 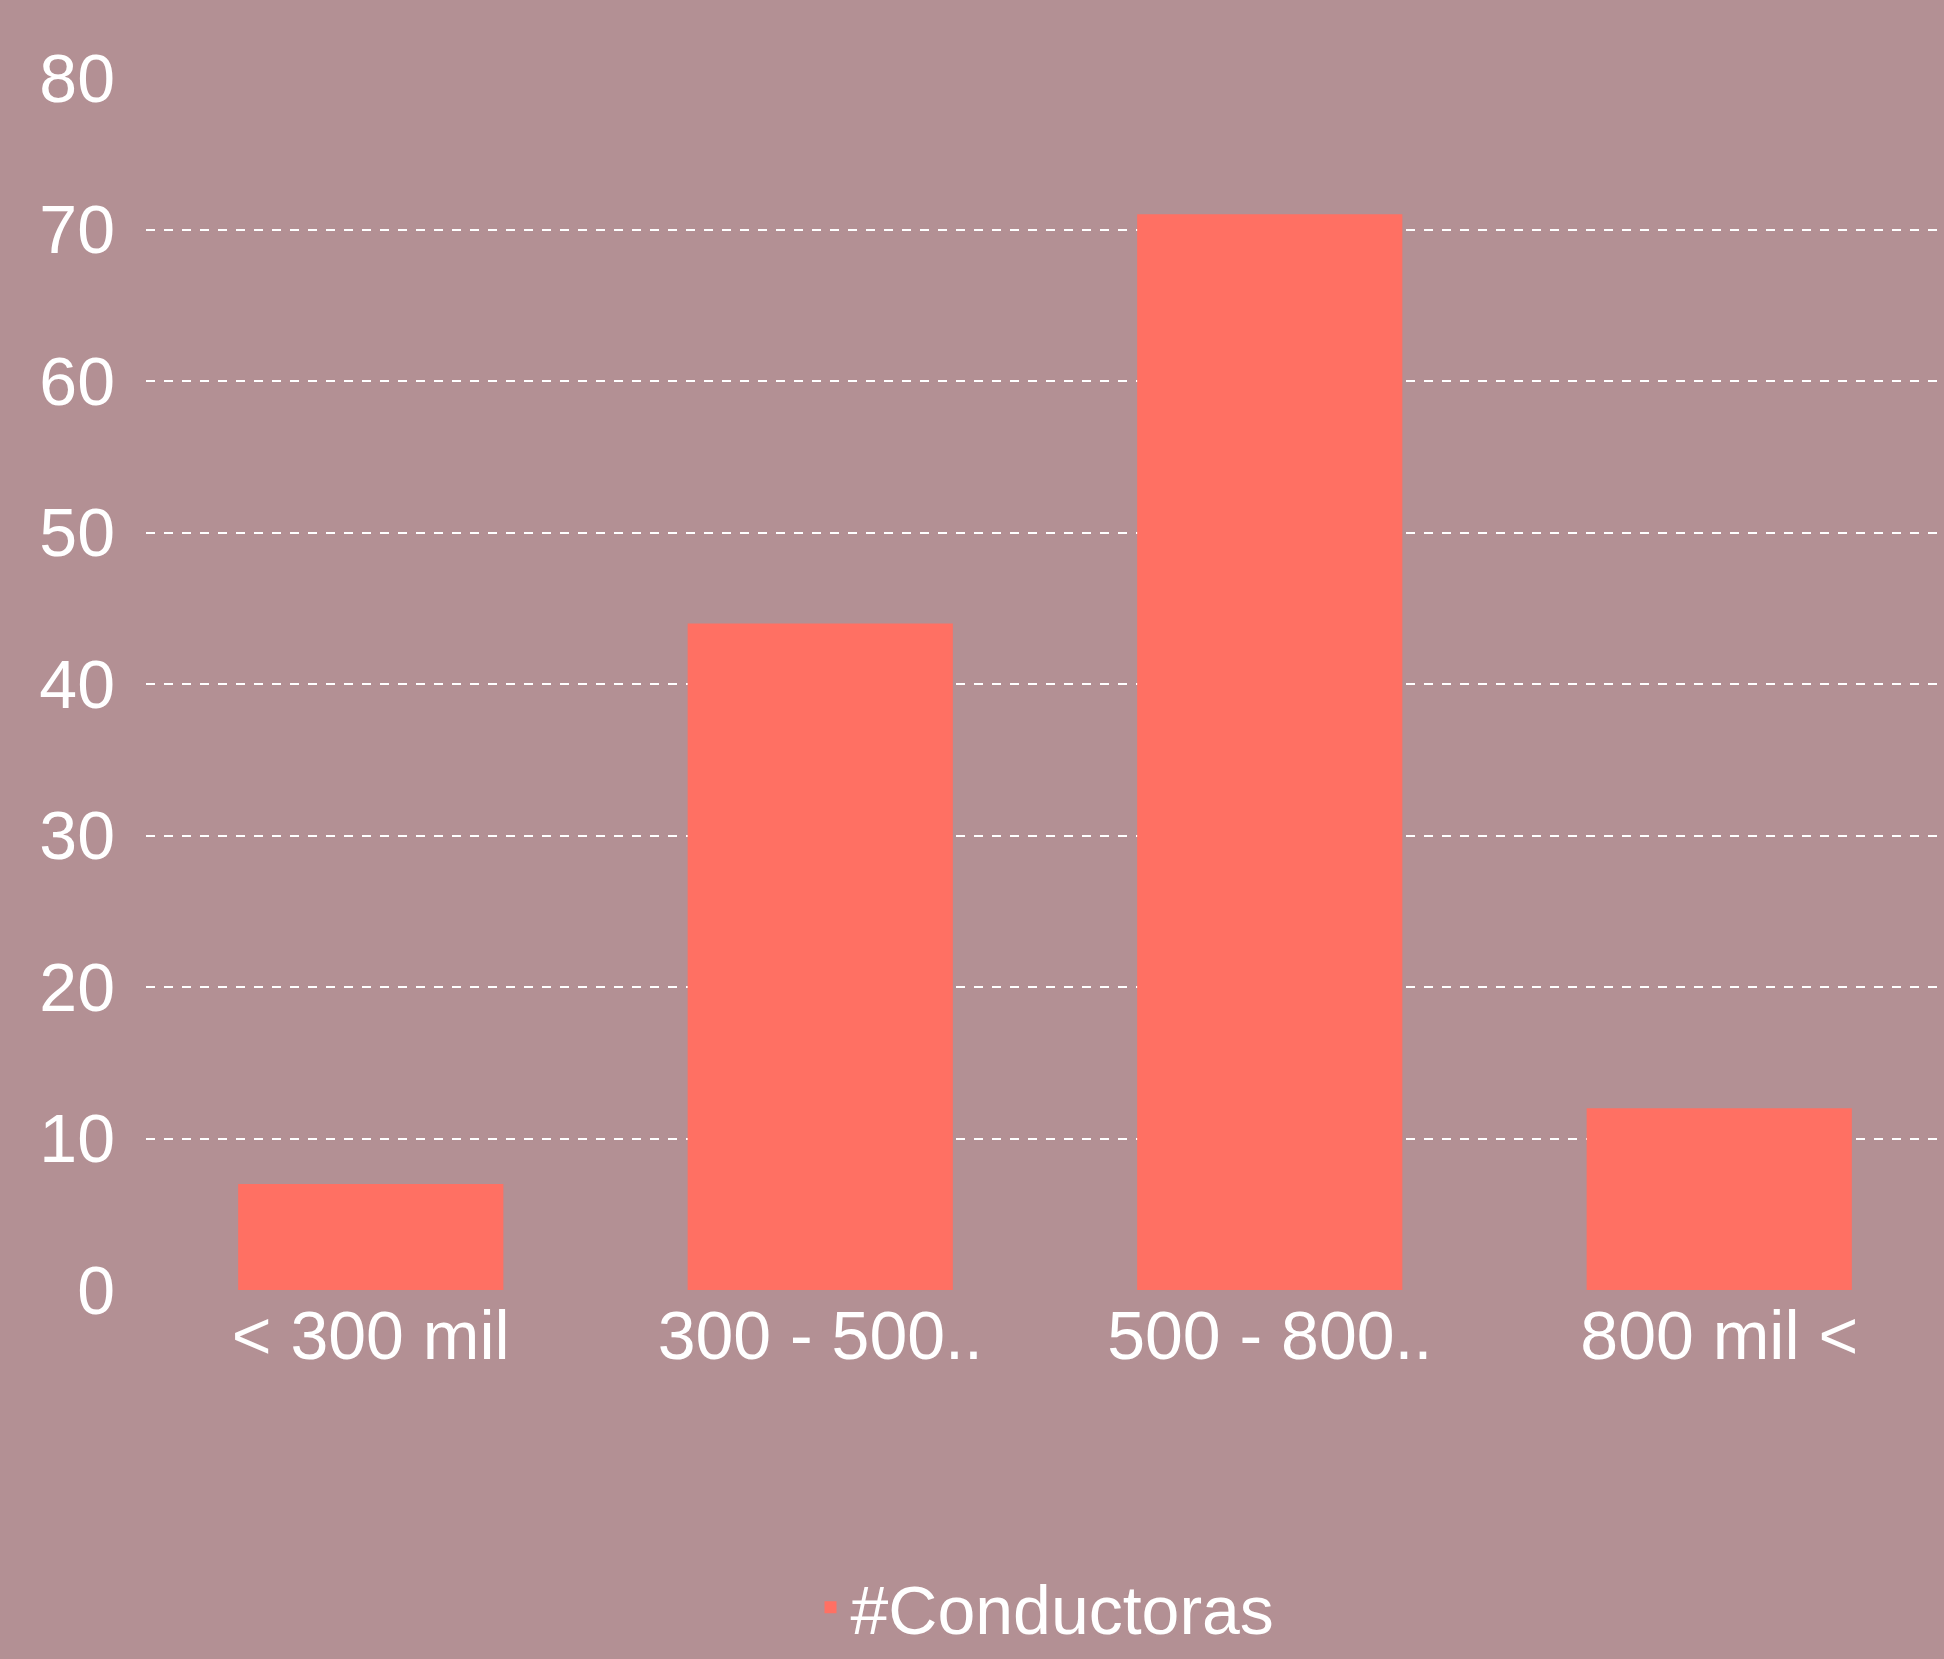 What do you see at coordinates (1719, 1335) in the screenshot?
I see `x-tick-label: 800 mil <` at bounding box center [1719, 1335].